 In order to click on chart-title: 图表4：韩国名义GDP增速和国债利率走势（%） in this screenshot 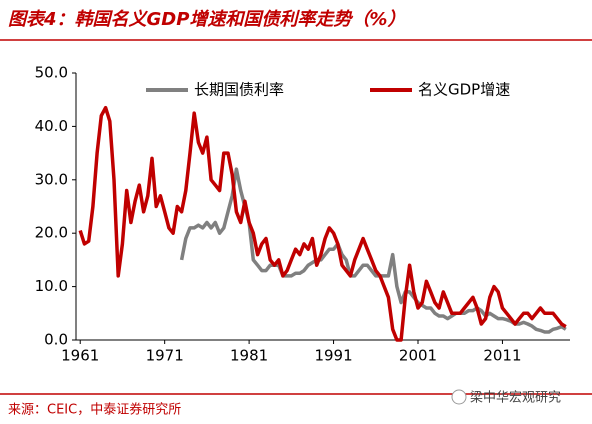, I will do `click(206, 19)`.